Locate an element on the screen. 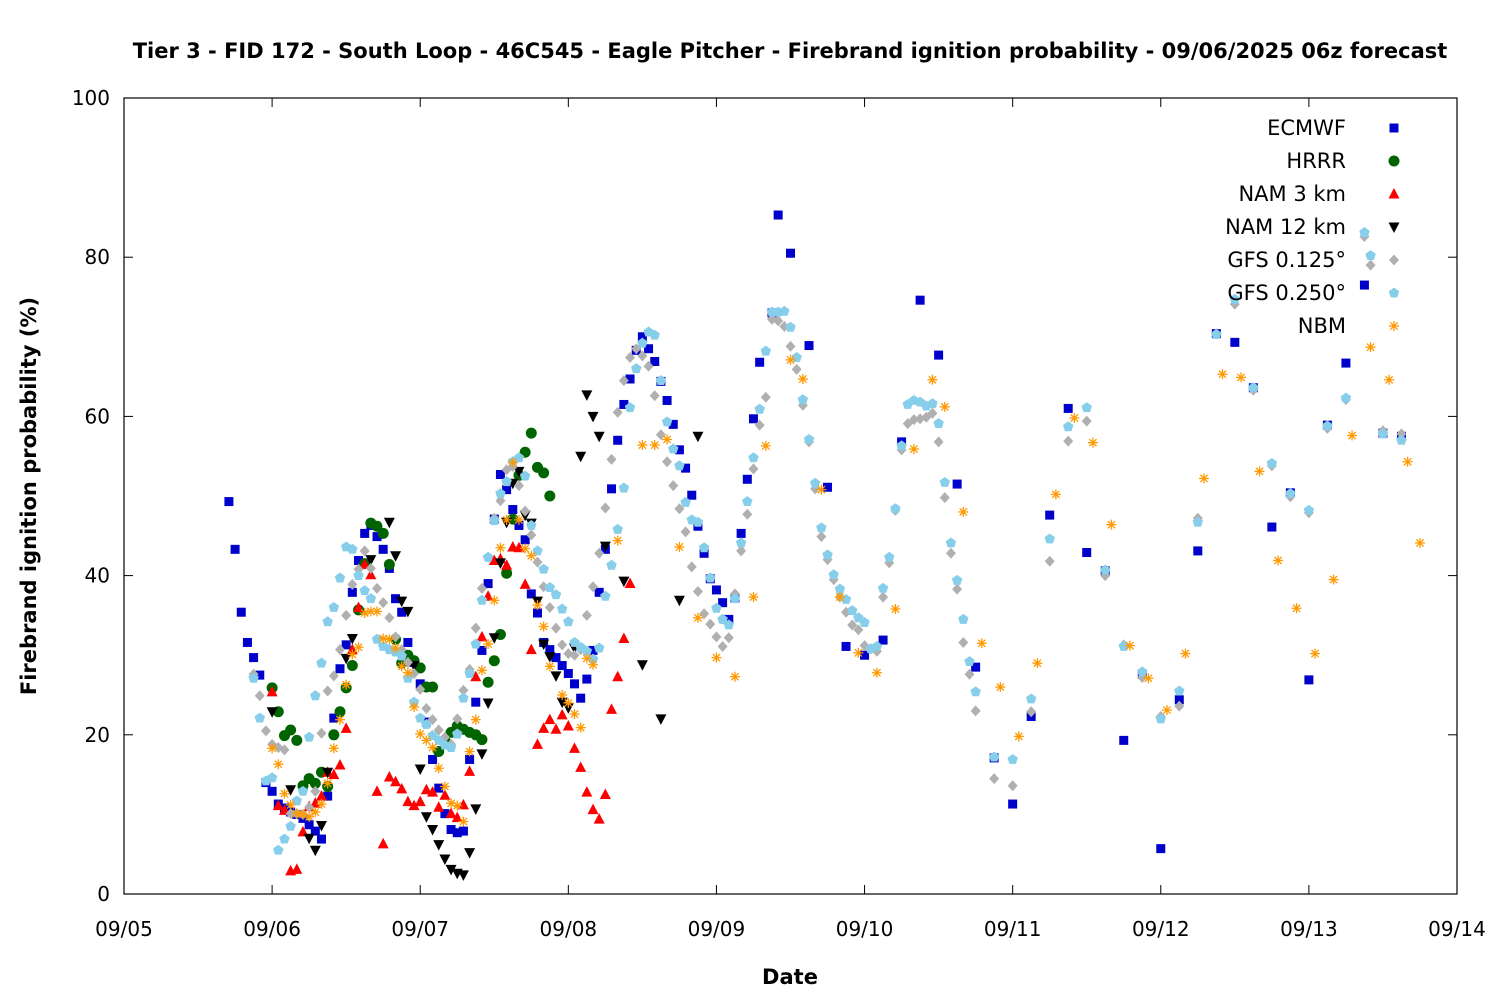 This screenshot has height=1000, width=1500. y-tick-label: 40 is located at coordinates (97, 576).